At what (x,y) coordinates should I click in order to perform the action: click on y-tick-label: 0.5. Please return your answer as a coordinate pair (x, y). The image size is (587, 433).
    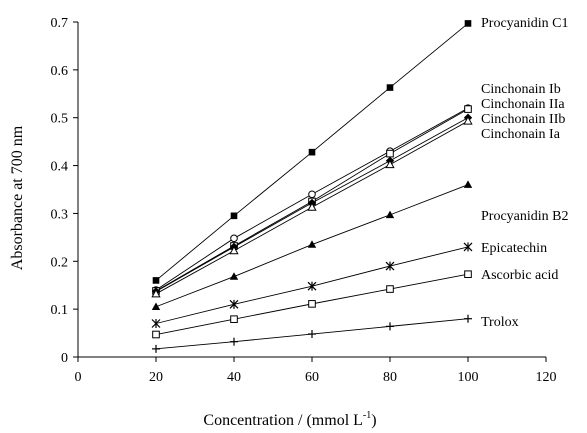
    Looking at the image, I should click on (60, 119).